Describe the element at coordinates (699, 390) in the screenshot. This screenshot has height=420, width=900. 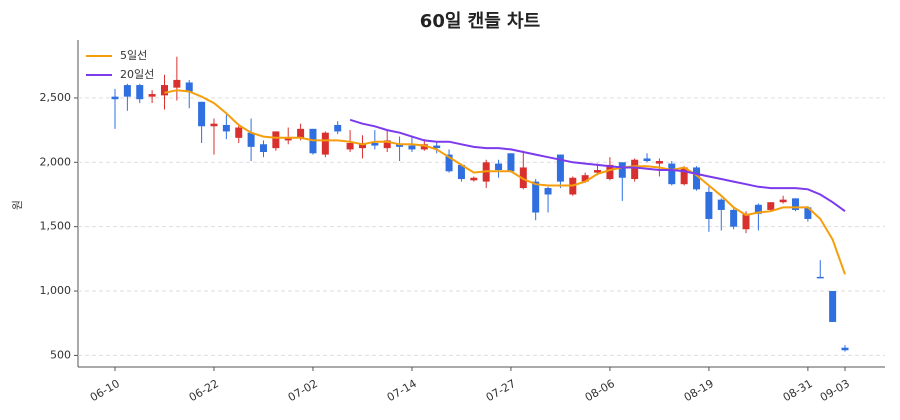
I see `x-tick-label: 08-19` at that location.